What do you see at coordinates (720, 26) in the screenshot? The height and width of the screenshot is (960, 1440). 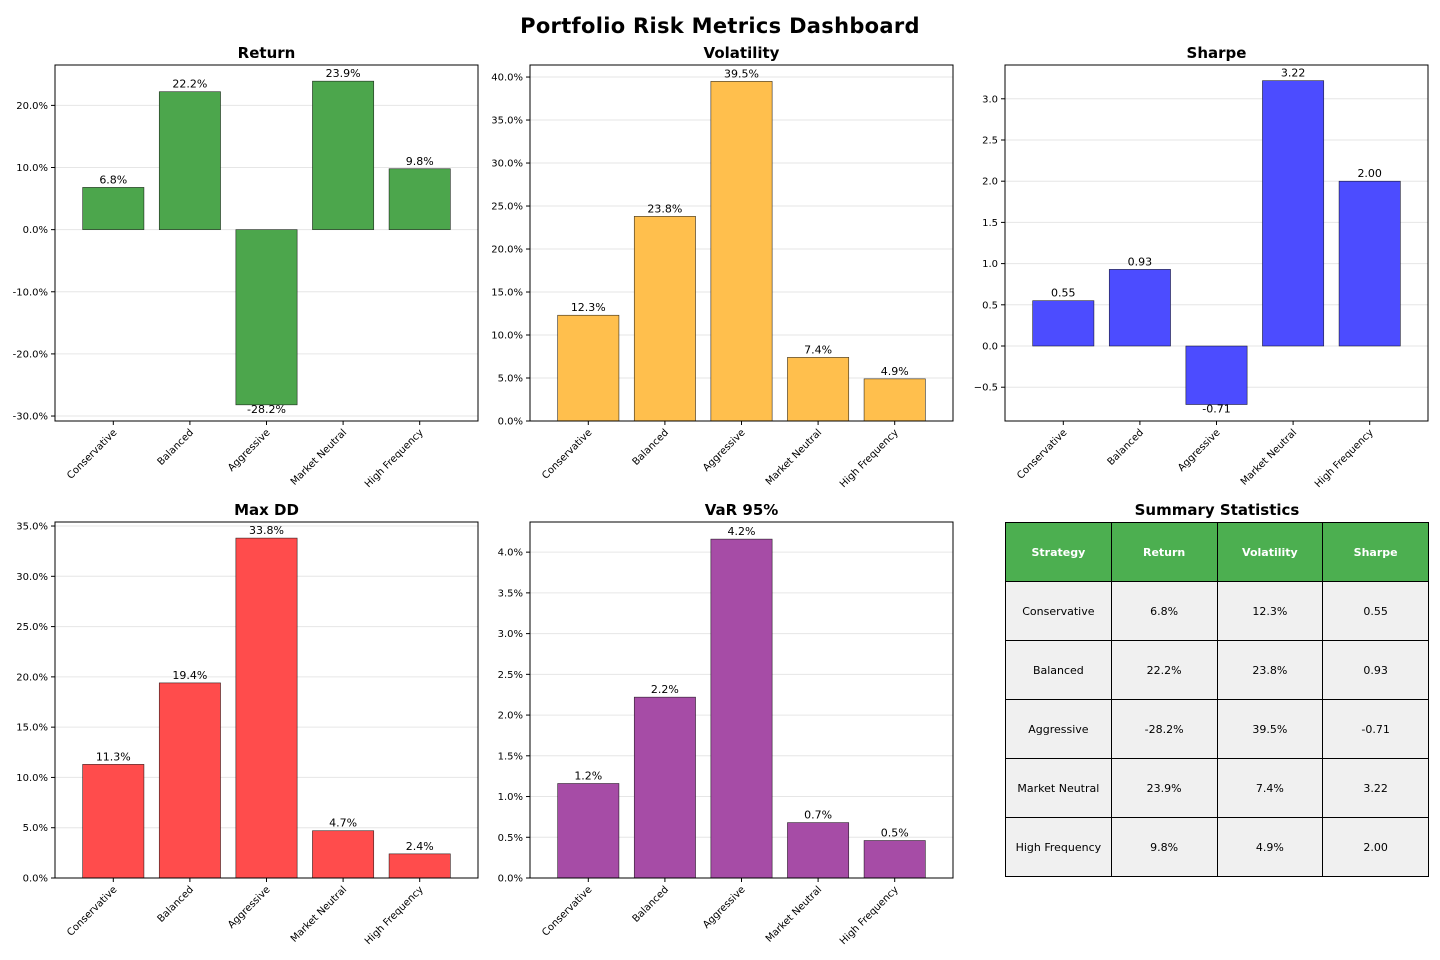 I see `dashboard-title: Portfolio Risk Metrics Dashboard` at bounding box center [720, 26].